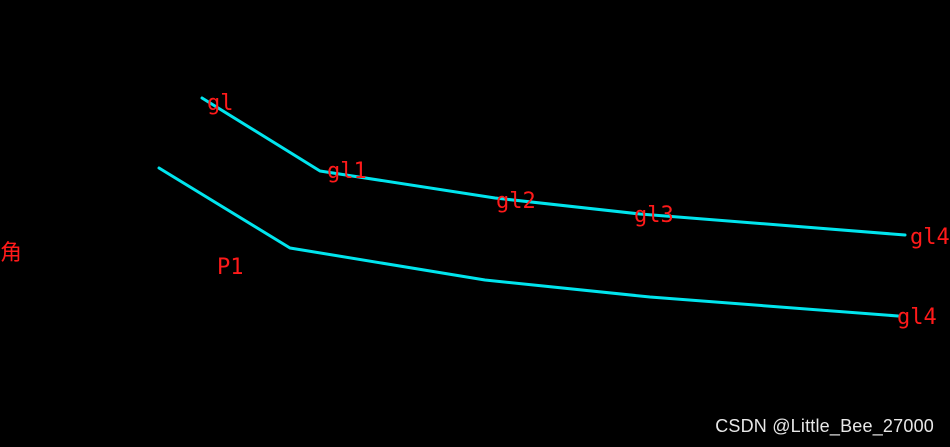 The width and height of the screenshot is (950, 447). I want to click on upper-vertex3-label: gl3, so click(654, 215).